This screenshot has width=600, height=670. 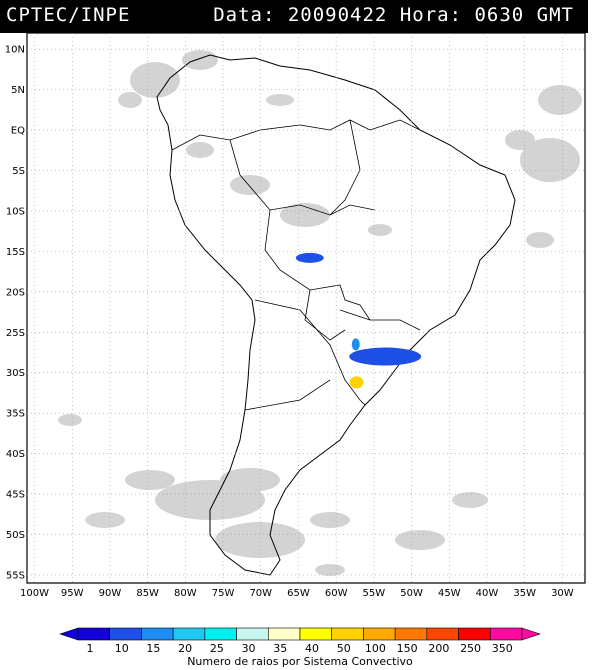 I want to click on colorbar-tick-label: 20, so click(x=185, y=648).